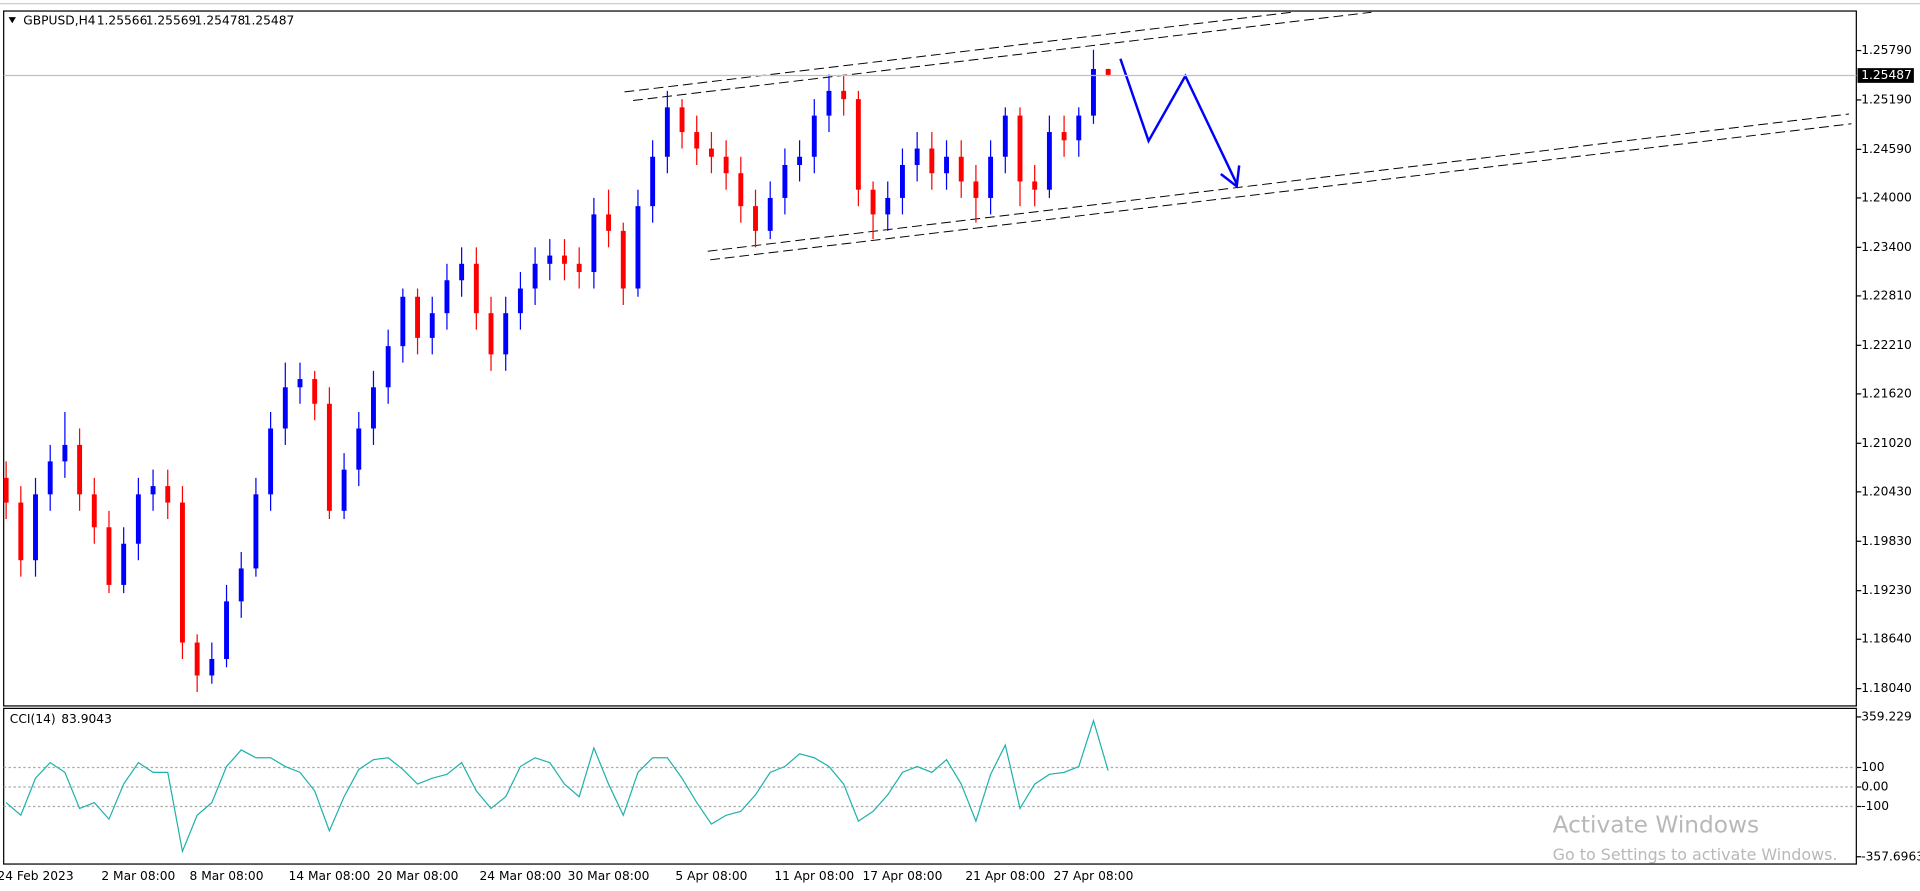 The height and width of the screenshot is (891, 1920). I want to click on header-high: 1.25569, so click(171, 20).